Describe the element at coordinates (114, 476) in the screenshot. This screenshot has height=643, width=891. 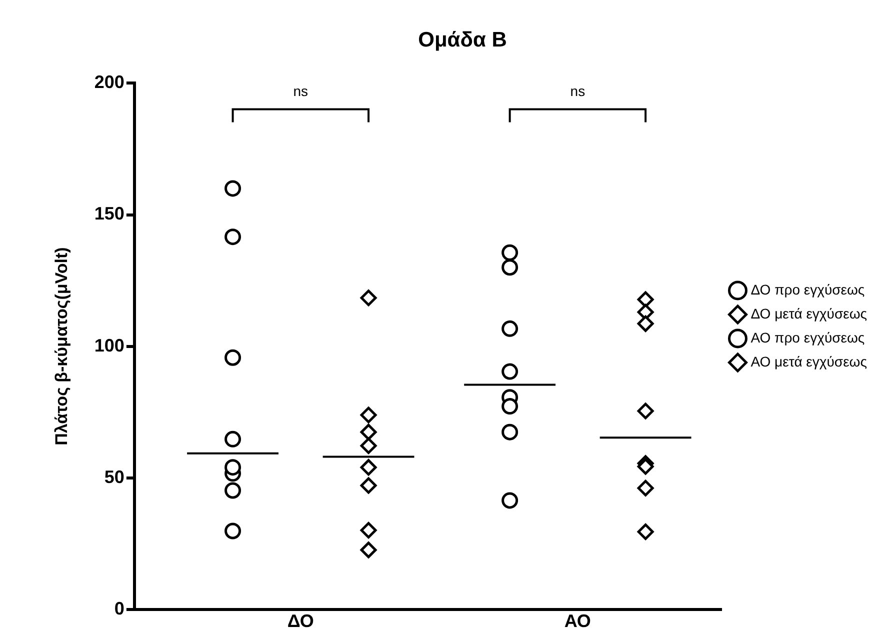
I see `y-tick-label: 50` at that location.